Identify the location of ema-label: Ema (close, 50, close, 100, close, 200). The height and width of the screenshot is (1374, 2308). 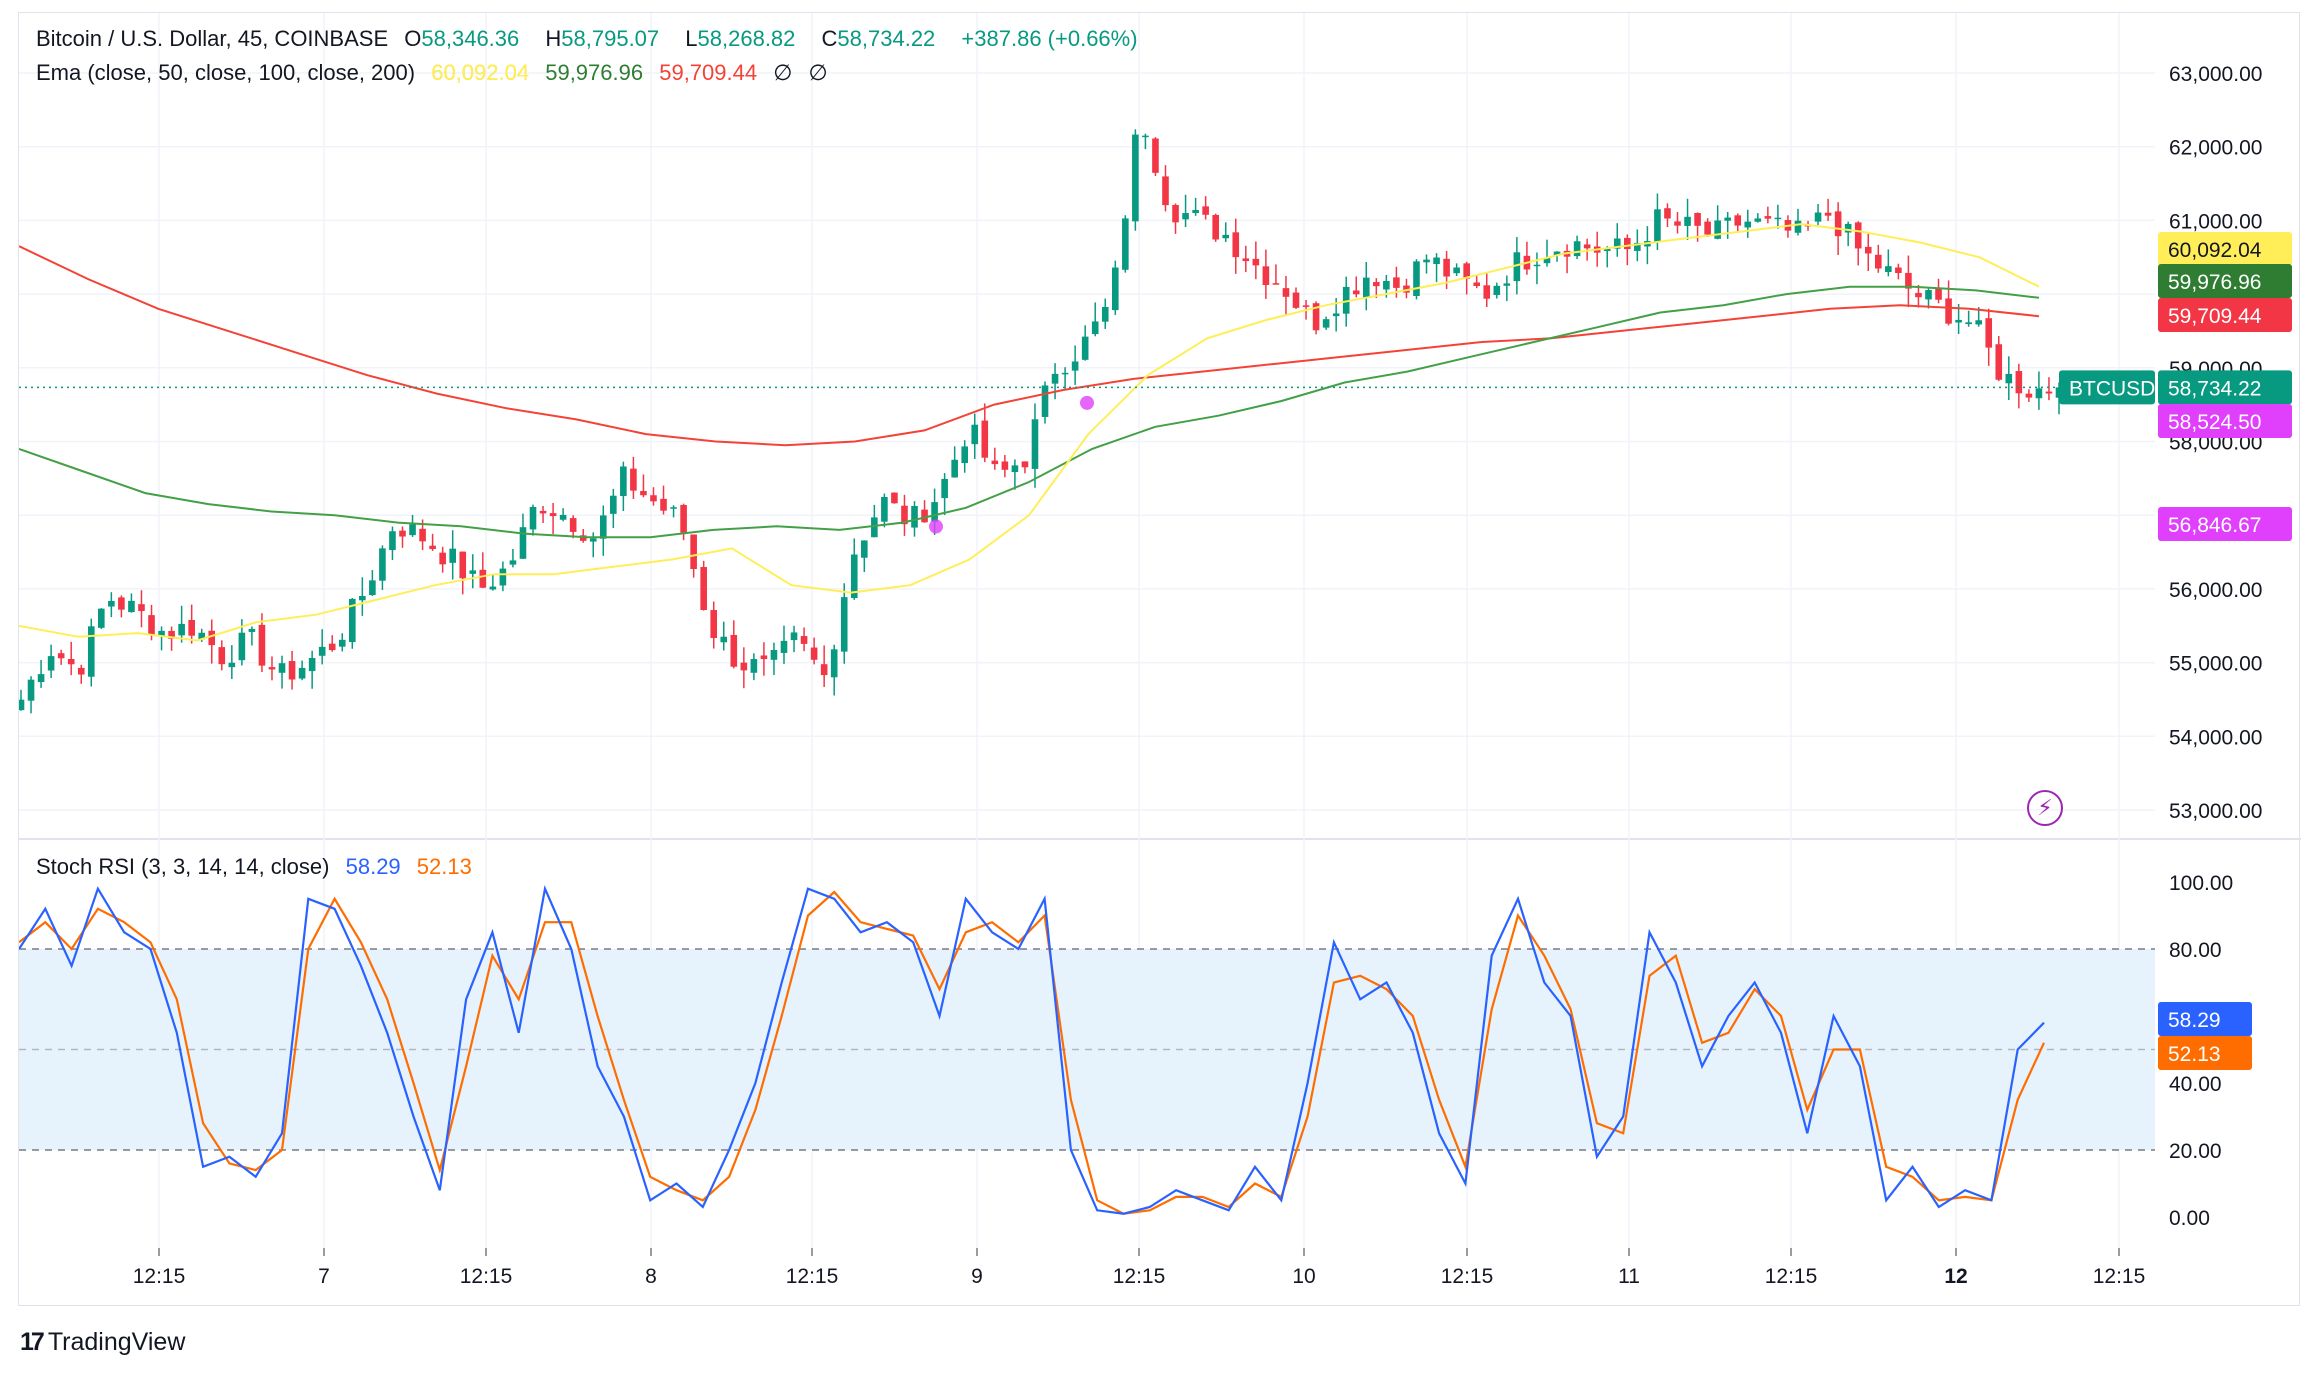
(226, 72).